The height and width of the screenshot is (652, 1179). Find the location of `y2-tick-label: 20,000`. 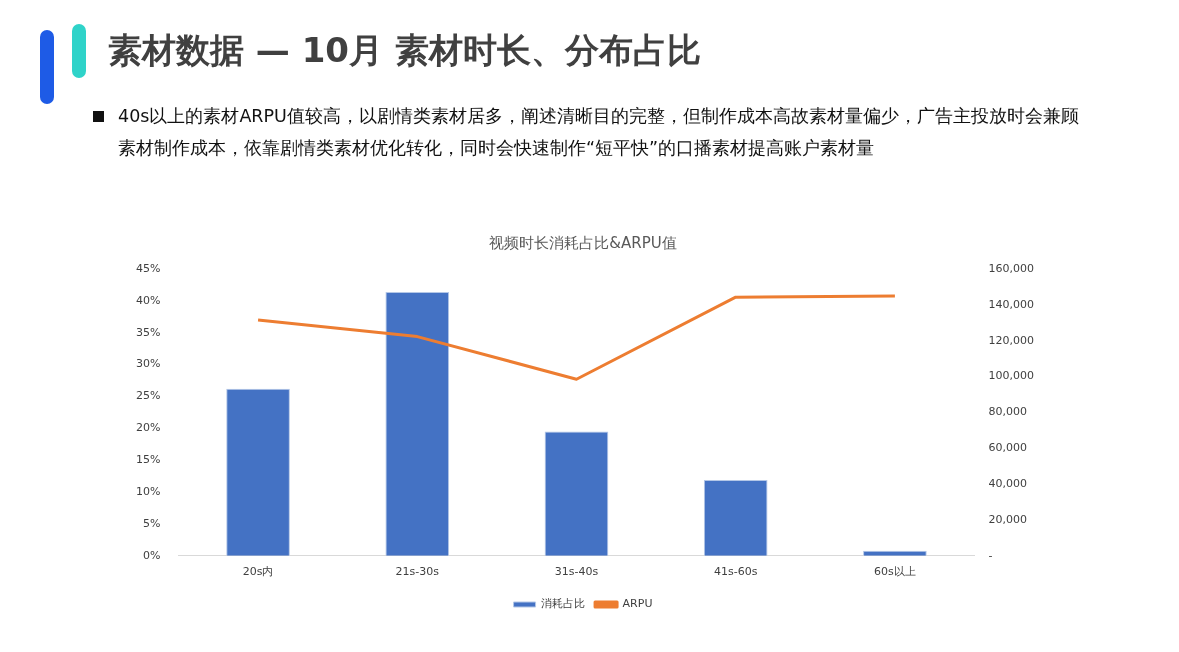

y2-tick-label: 20,000 is located at coordinates (1008, 519).